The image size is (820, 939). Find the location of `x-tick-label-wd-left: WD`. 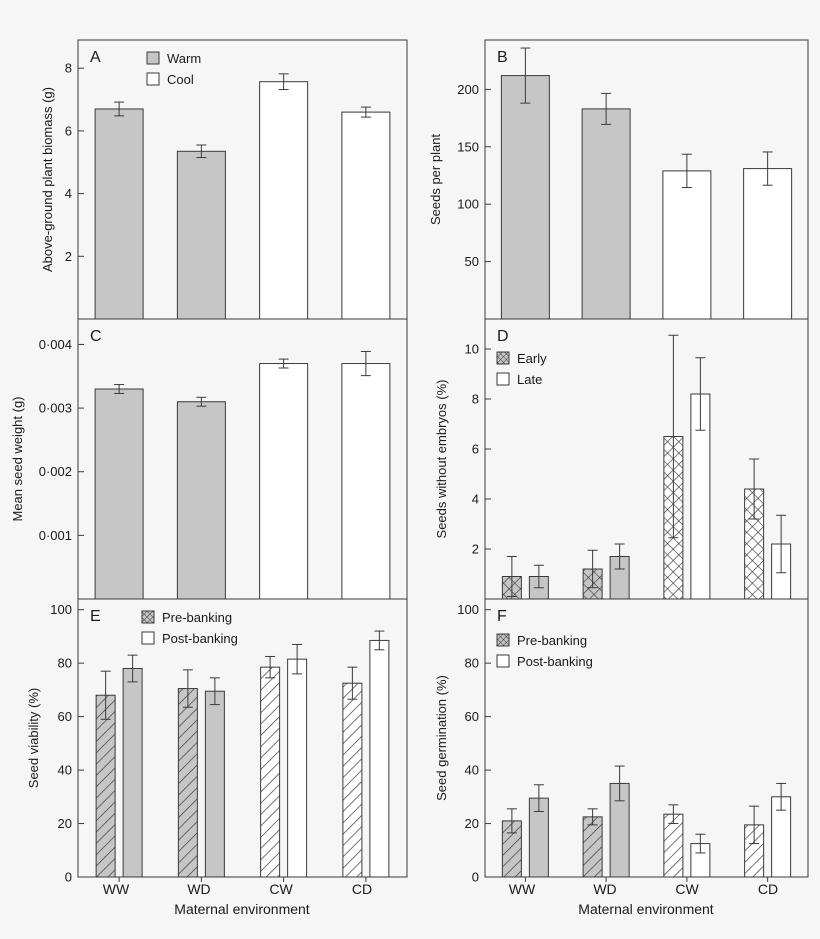

x-tick-label-wd-left: WD is located at coordinates (198, 889).